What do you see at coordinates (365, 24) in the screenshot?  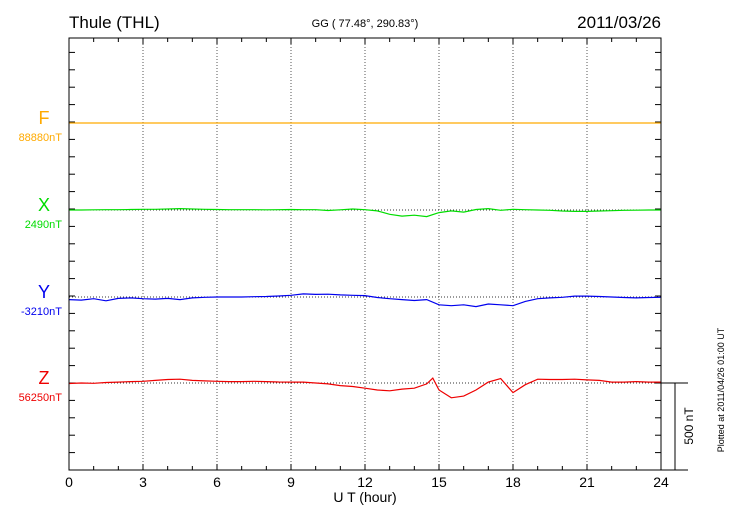 I see `chart-subtitle: GG ( 77.48°, 290.83°)` at bounding box center [365, 24].